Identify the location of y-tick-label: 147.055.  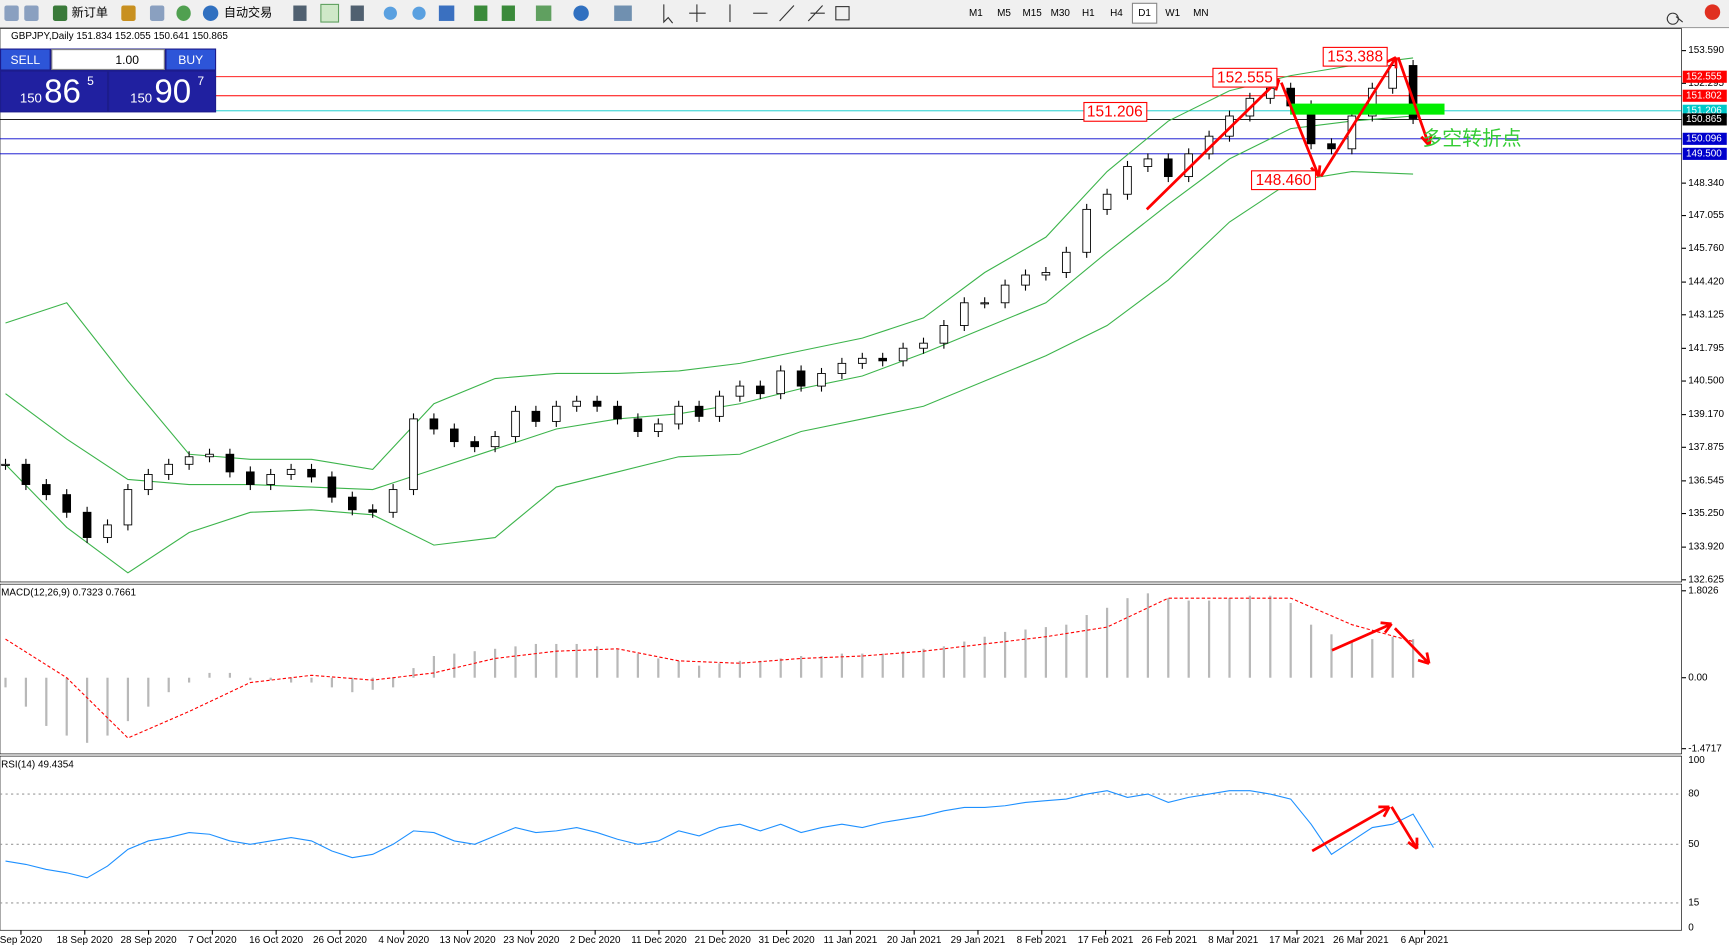
(1706, 215).